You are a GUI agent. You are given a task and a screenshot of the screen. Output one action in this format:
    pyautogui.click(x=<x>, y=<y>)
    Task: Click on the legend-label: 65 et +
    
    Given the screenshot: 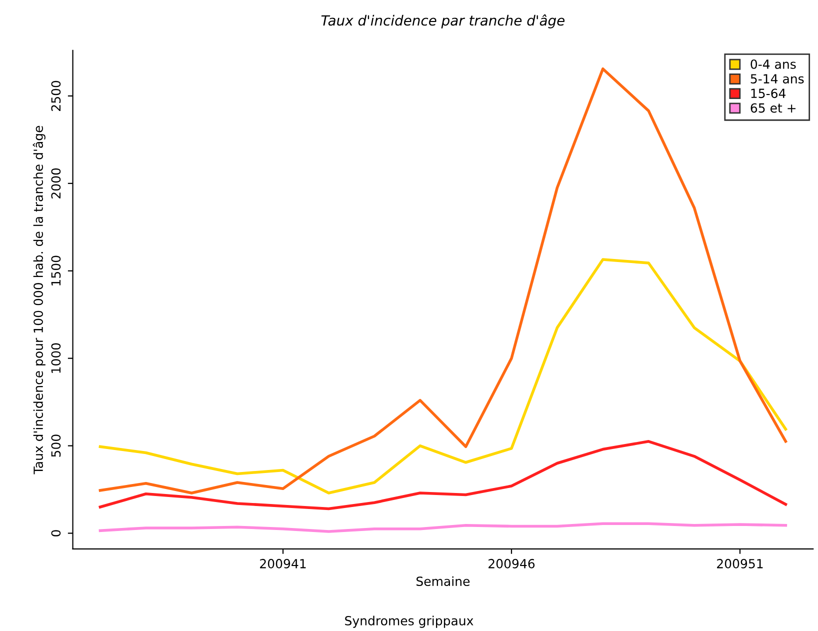 What is the action you would take?
    pyautogui.click(x=773, y=108)
    